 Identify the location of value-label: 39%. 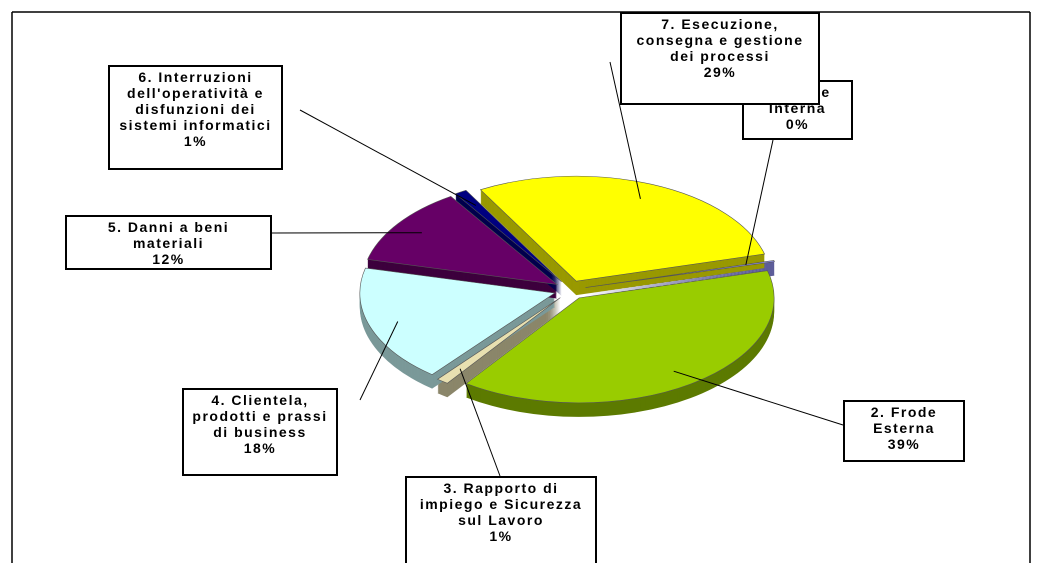
(904, 444).